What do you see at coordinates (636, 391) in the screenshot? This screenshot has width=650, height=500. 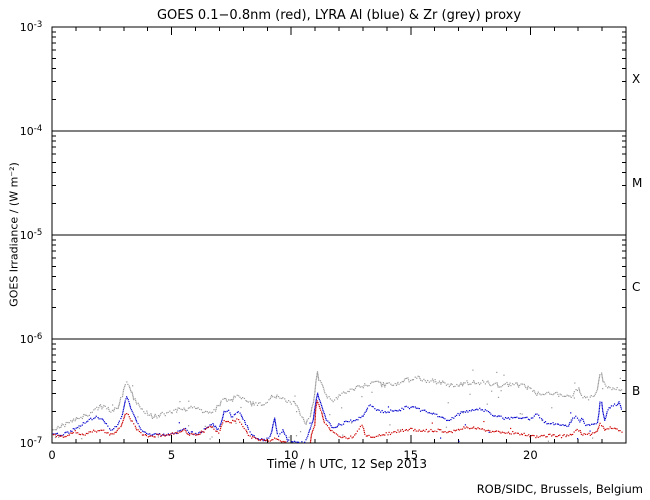 I see `svg-text: B` at bounding box center [636, 391].